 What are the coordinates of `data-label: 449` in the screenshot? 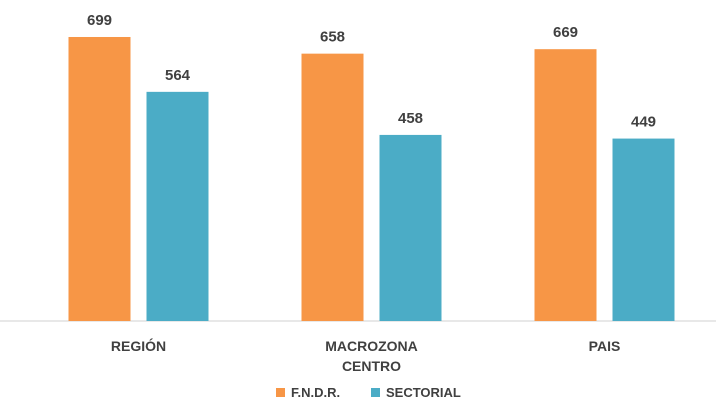 It's located at (643, 122).